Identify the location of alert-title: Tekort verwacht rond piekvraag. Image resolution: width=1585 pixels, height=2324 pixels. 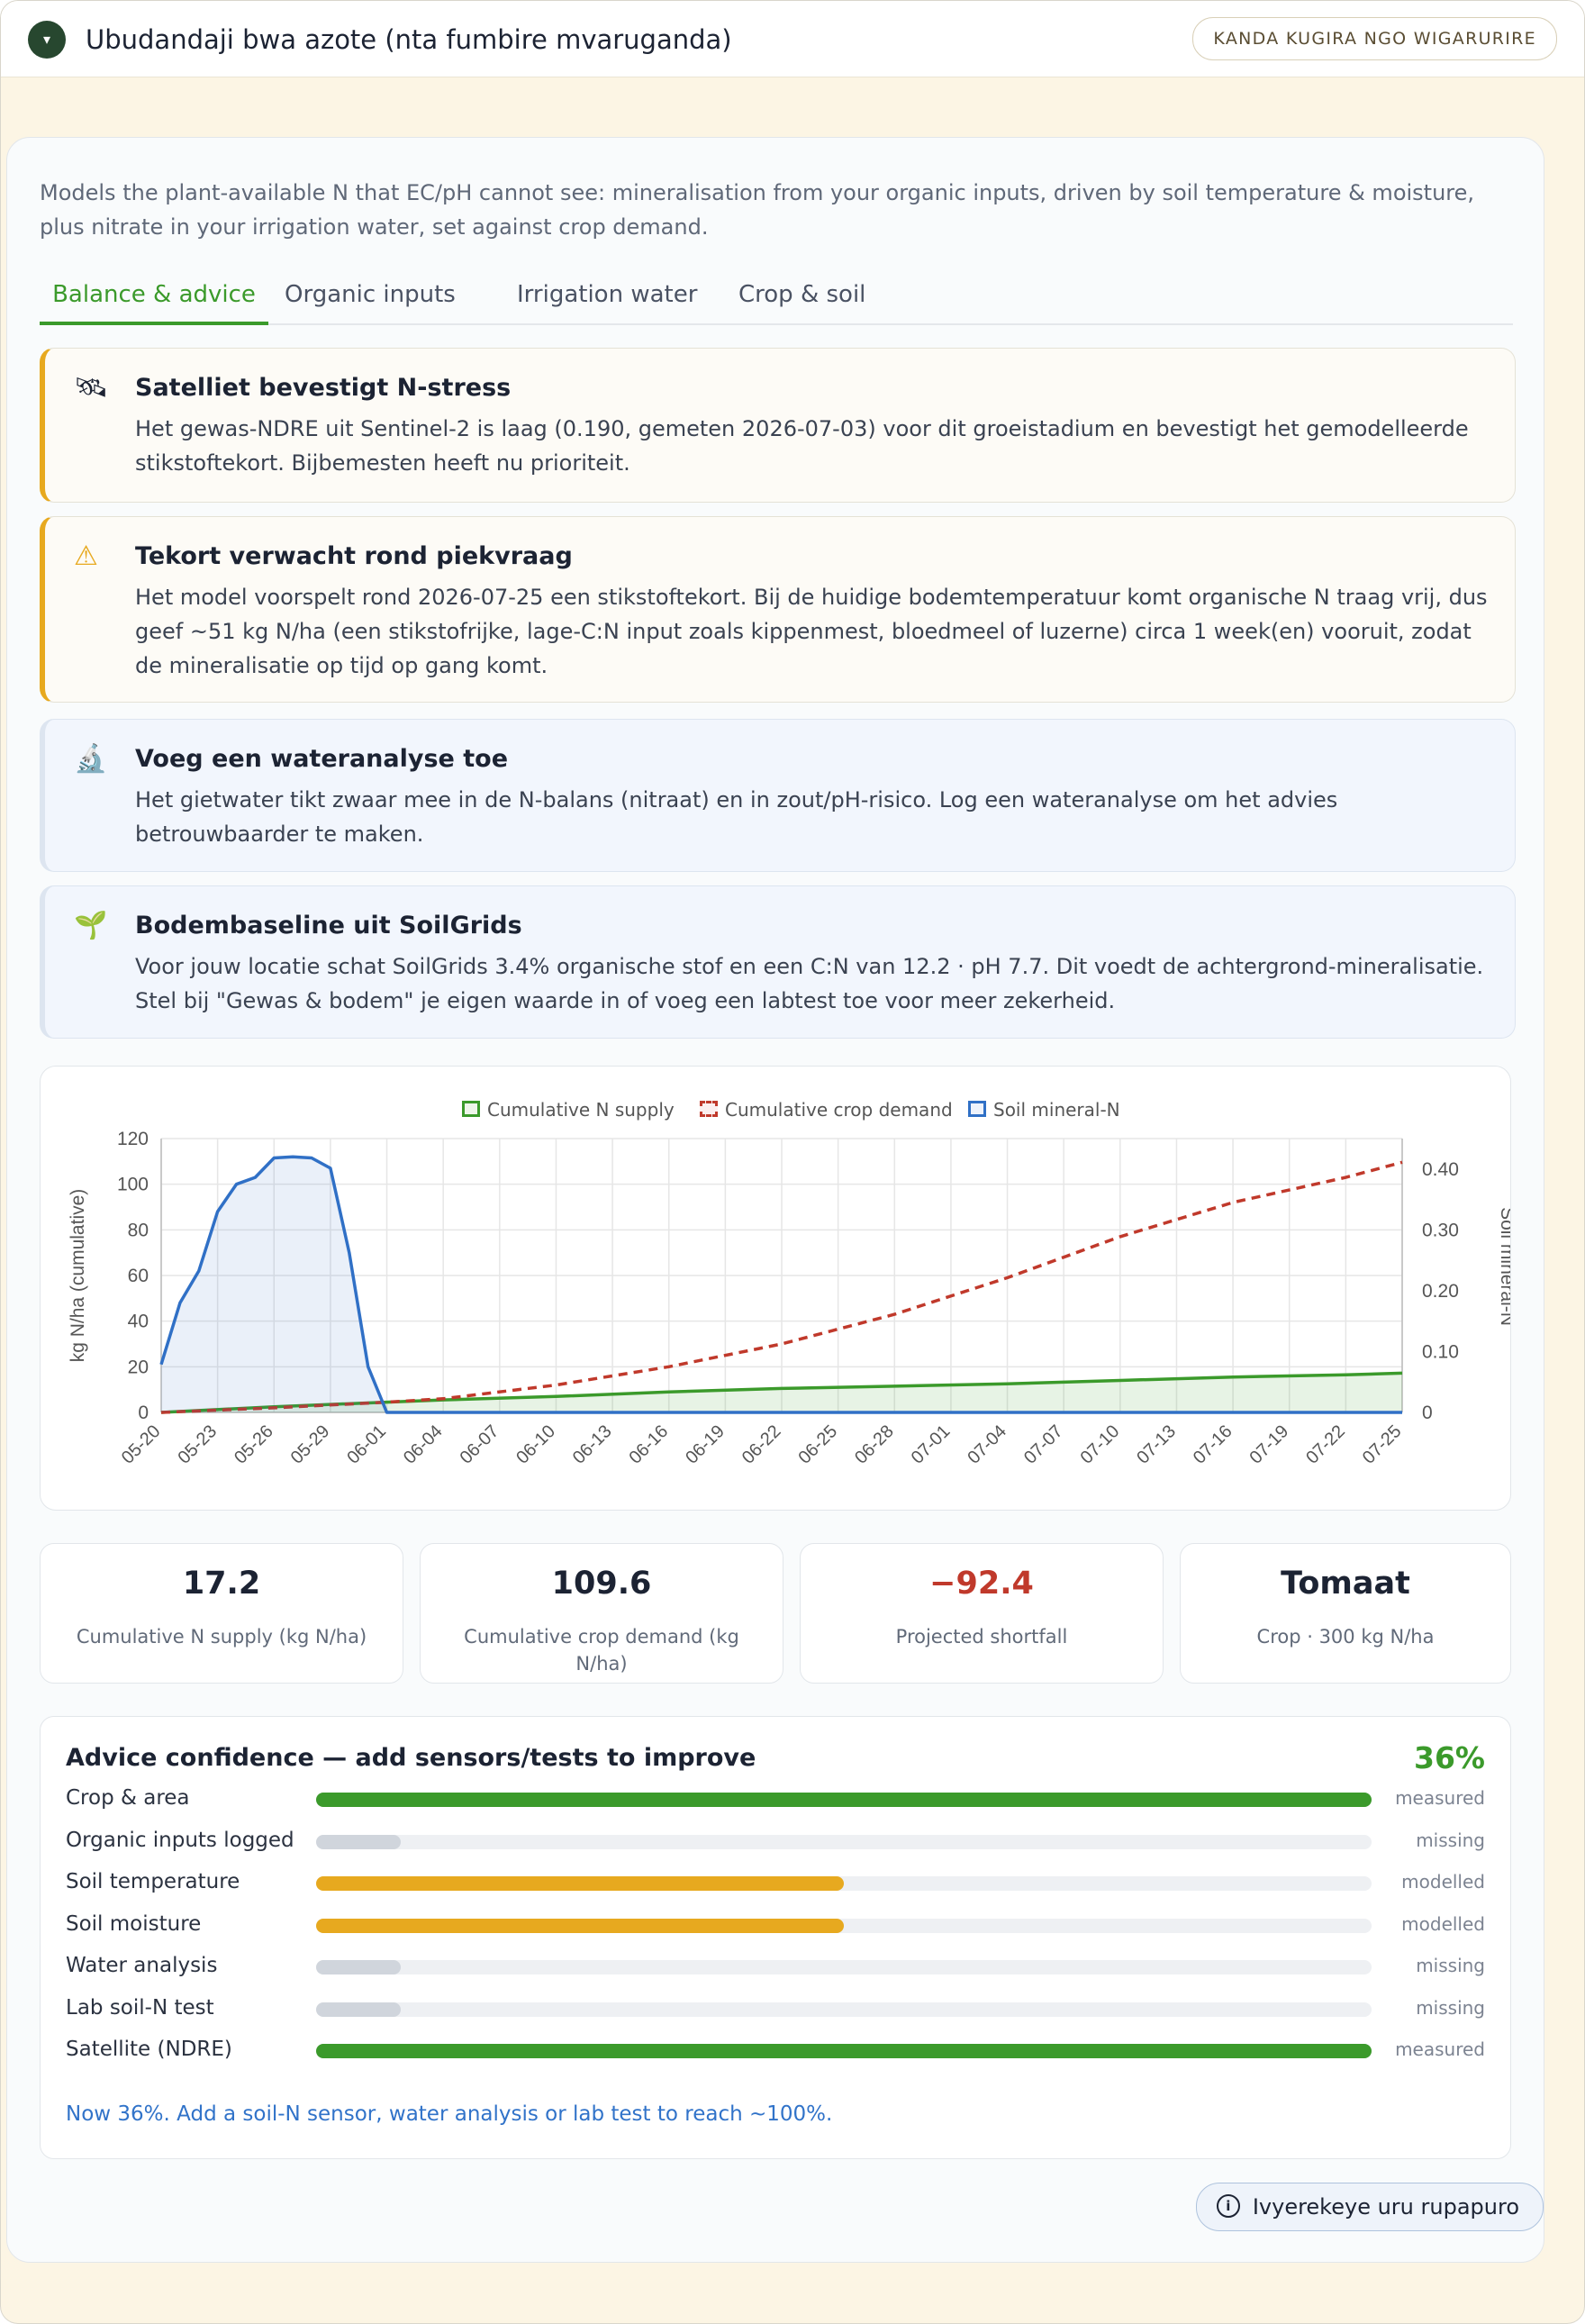
(354, 556).